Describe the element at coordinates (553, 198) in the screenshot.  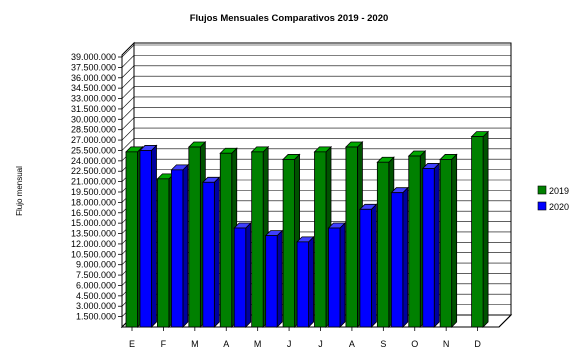
I see `legend: 2019 2020` at that location.